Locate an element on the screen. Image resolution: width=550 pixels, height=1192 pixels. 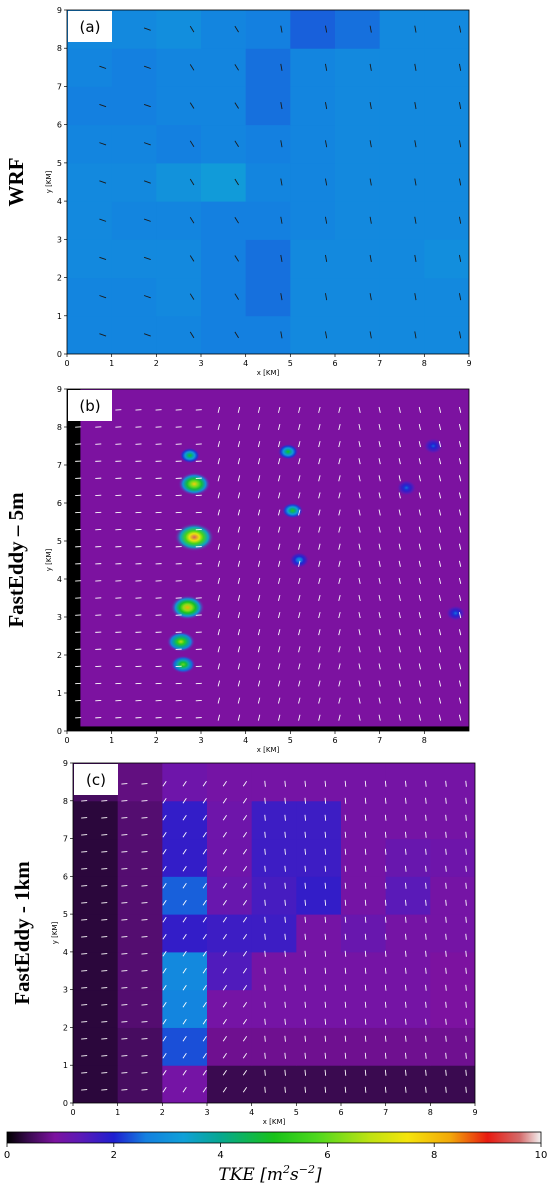
x-tick-label: 5 is located at coordinates (290, 740).